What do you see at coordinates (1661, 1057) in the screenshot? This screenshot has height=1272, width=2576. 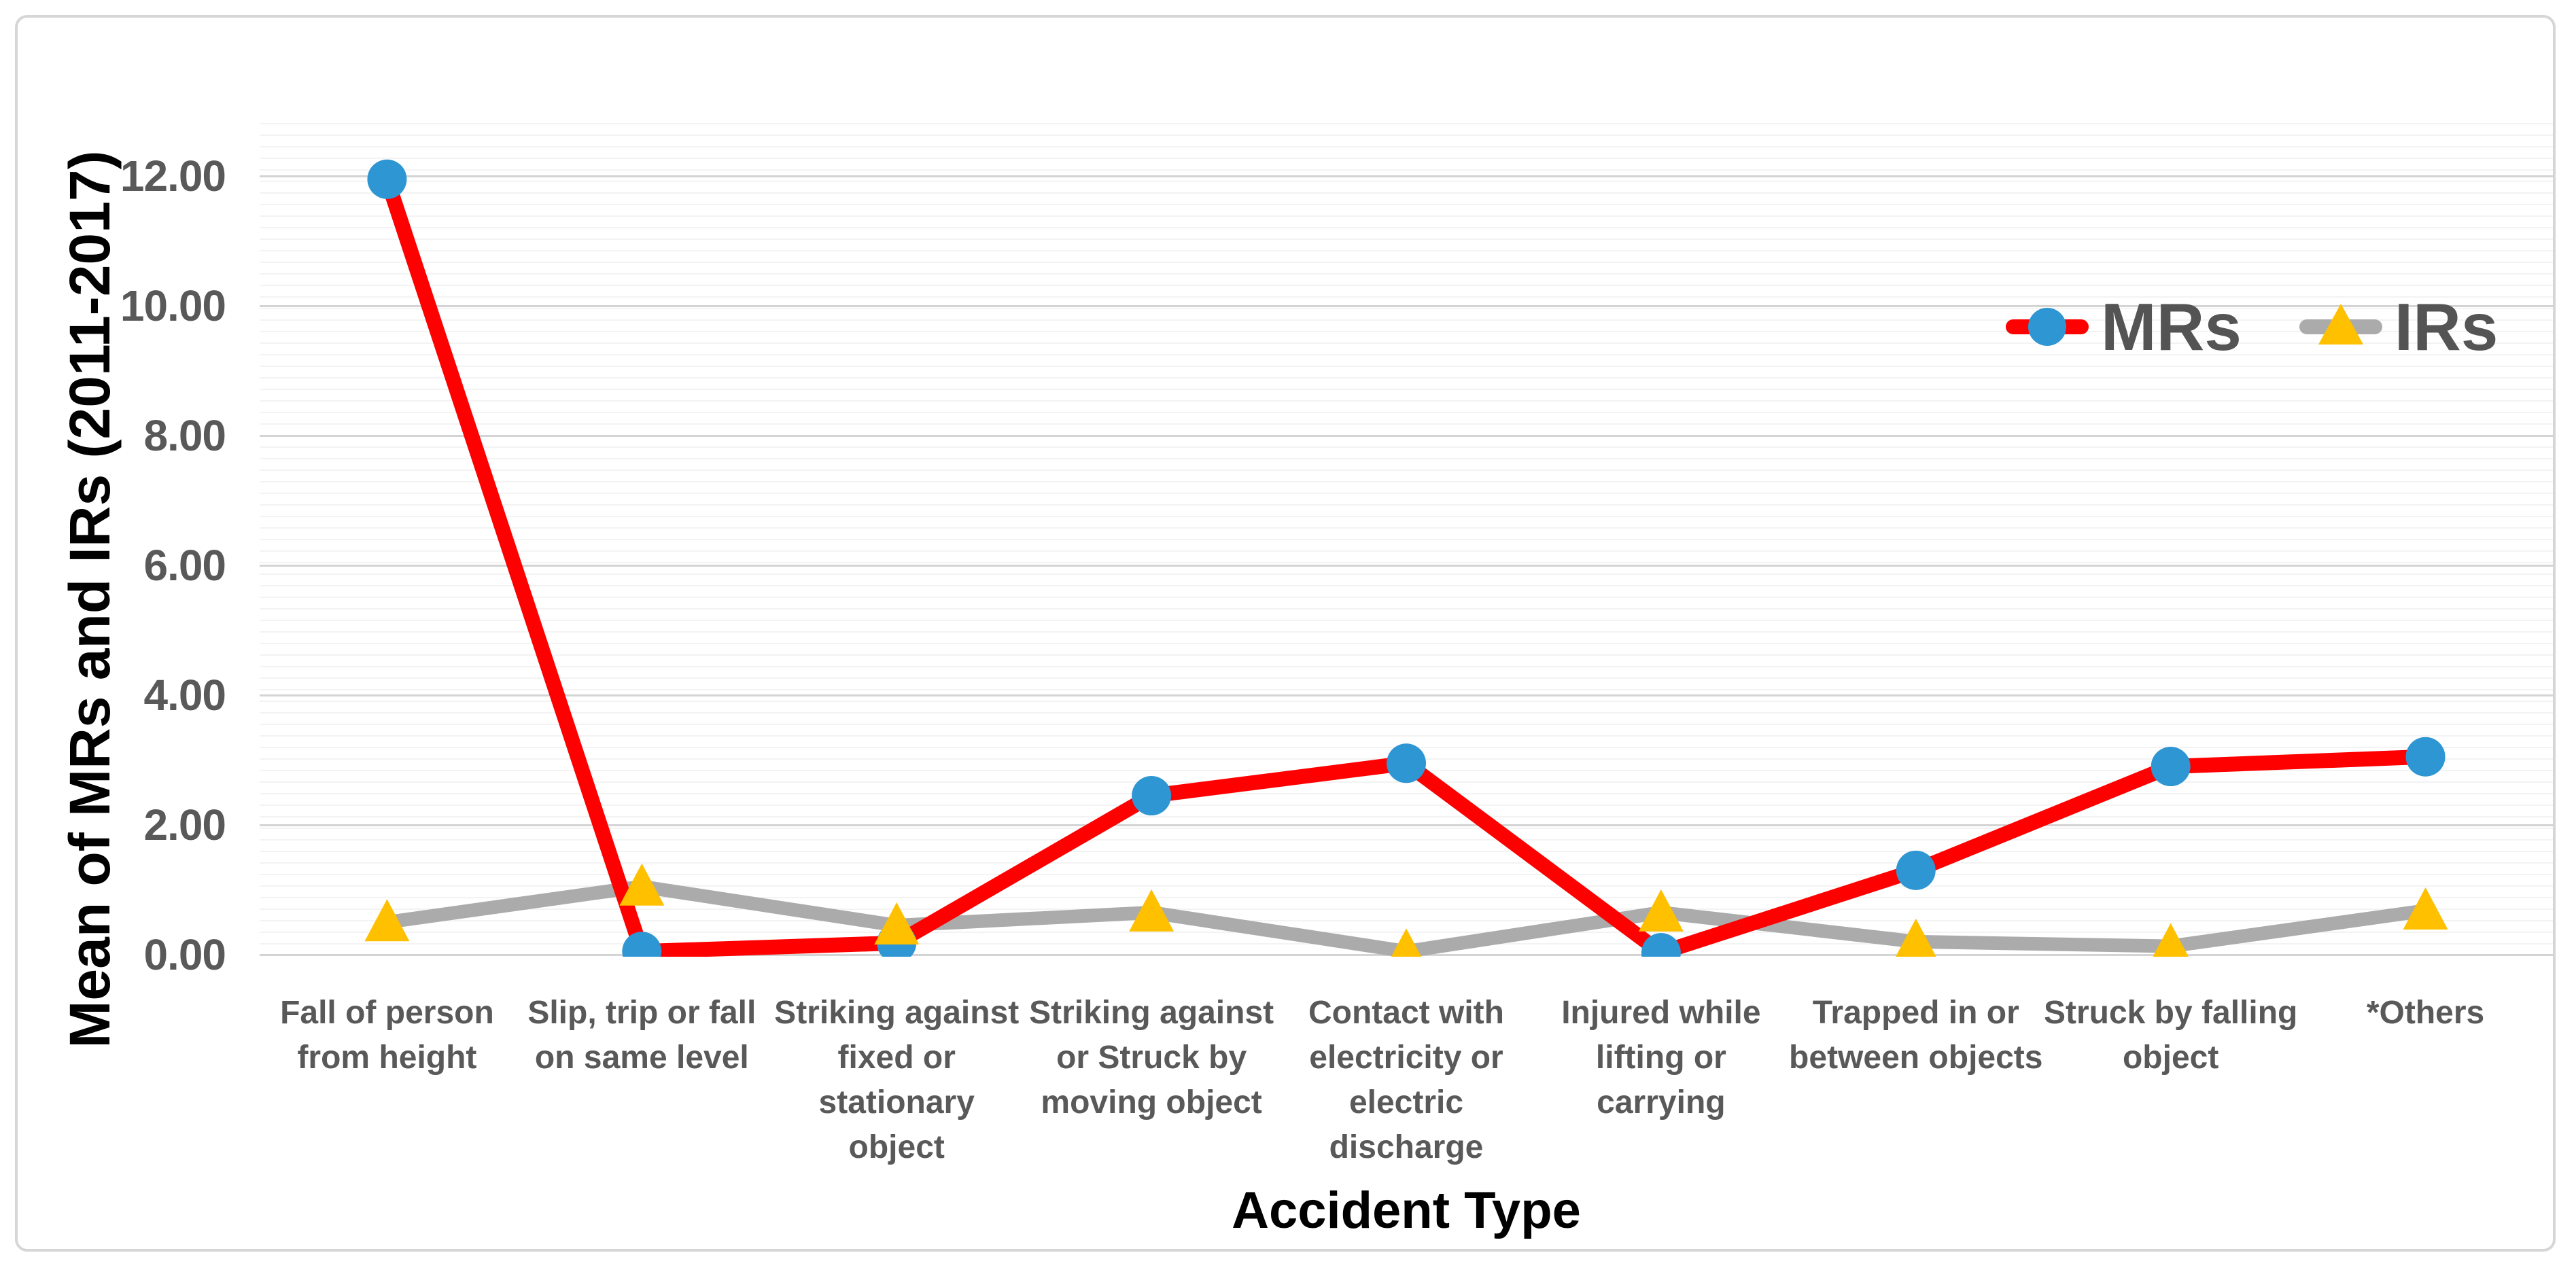 I see `category-label: Injured while lifting or carrying` at bounding box center [1661, 1057].